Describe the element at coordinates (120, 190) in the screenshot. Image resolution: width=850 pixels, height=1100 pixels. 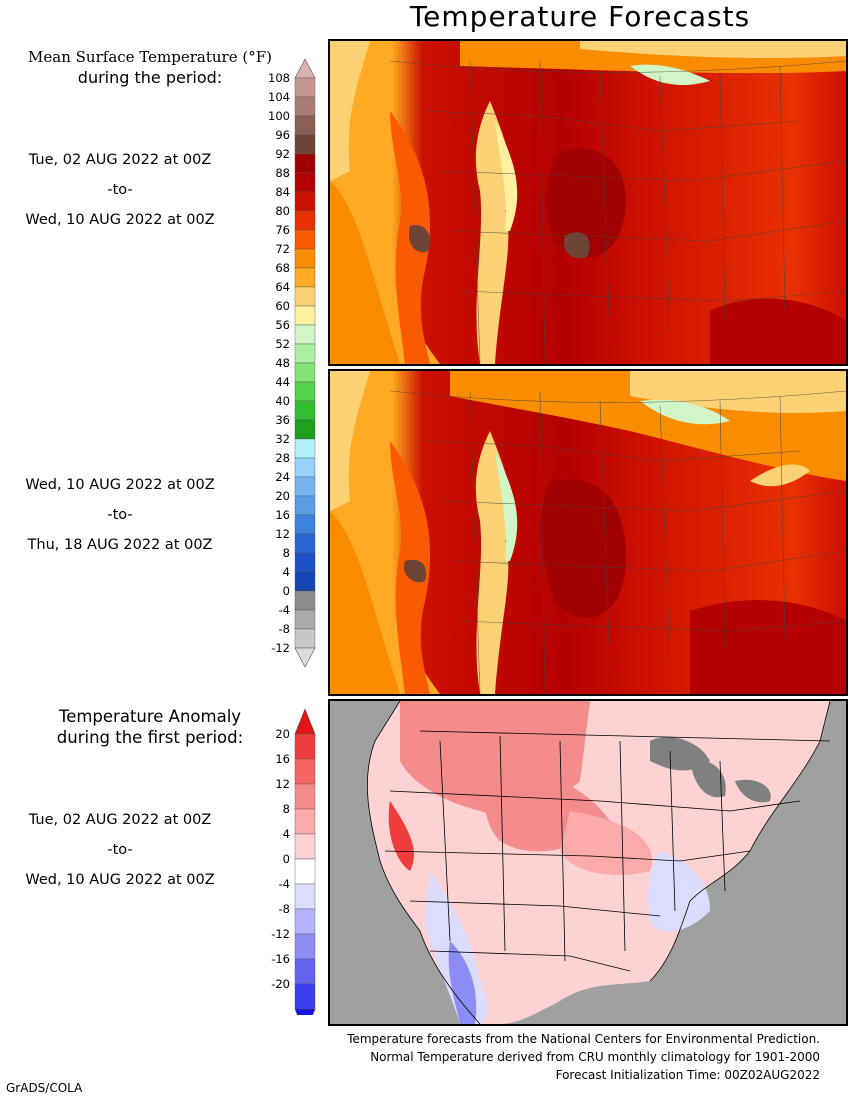
I see `period1-separator: -to-` at that location.